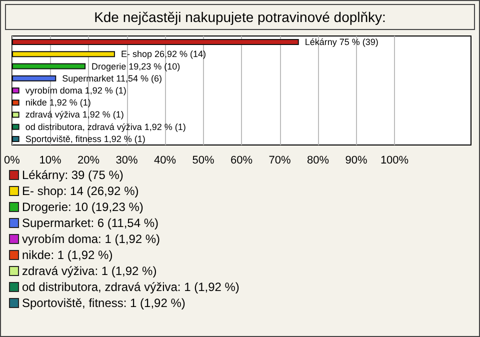  I want to click on x-tick-label: 90%, so click(356, 160).